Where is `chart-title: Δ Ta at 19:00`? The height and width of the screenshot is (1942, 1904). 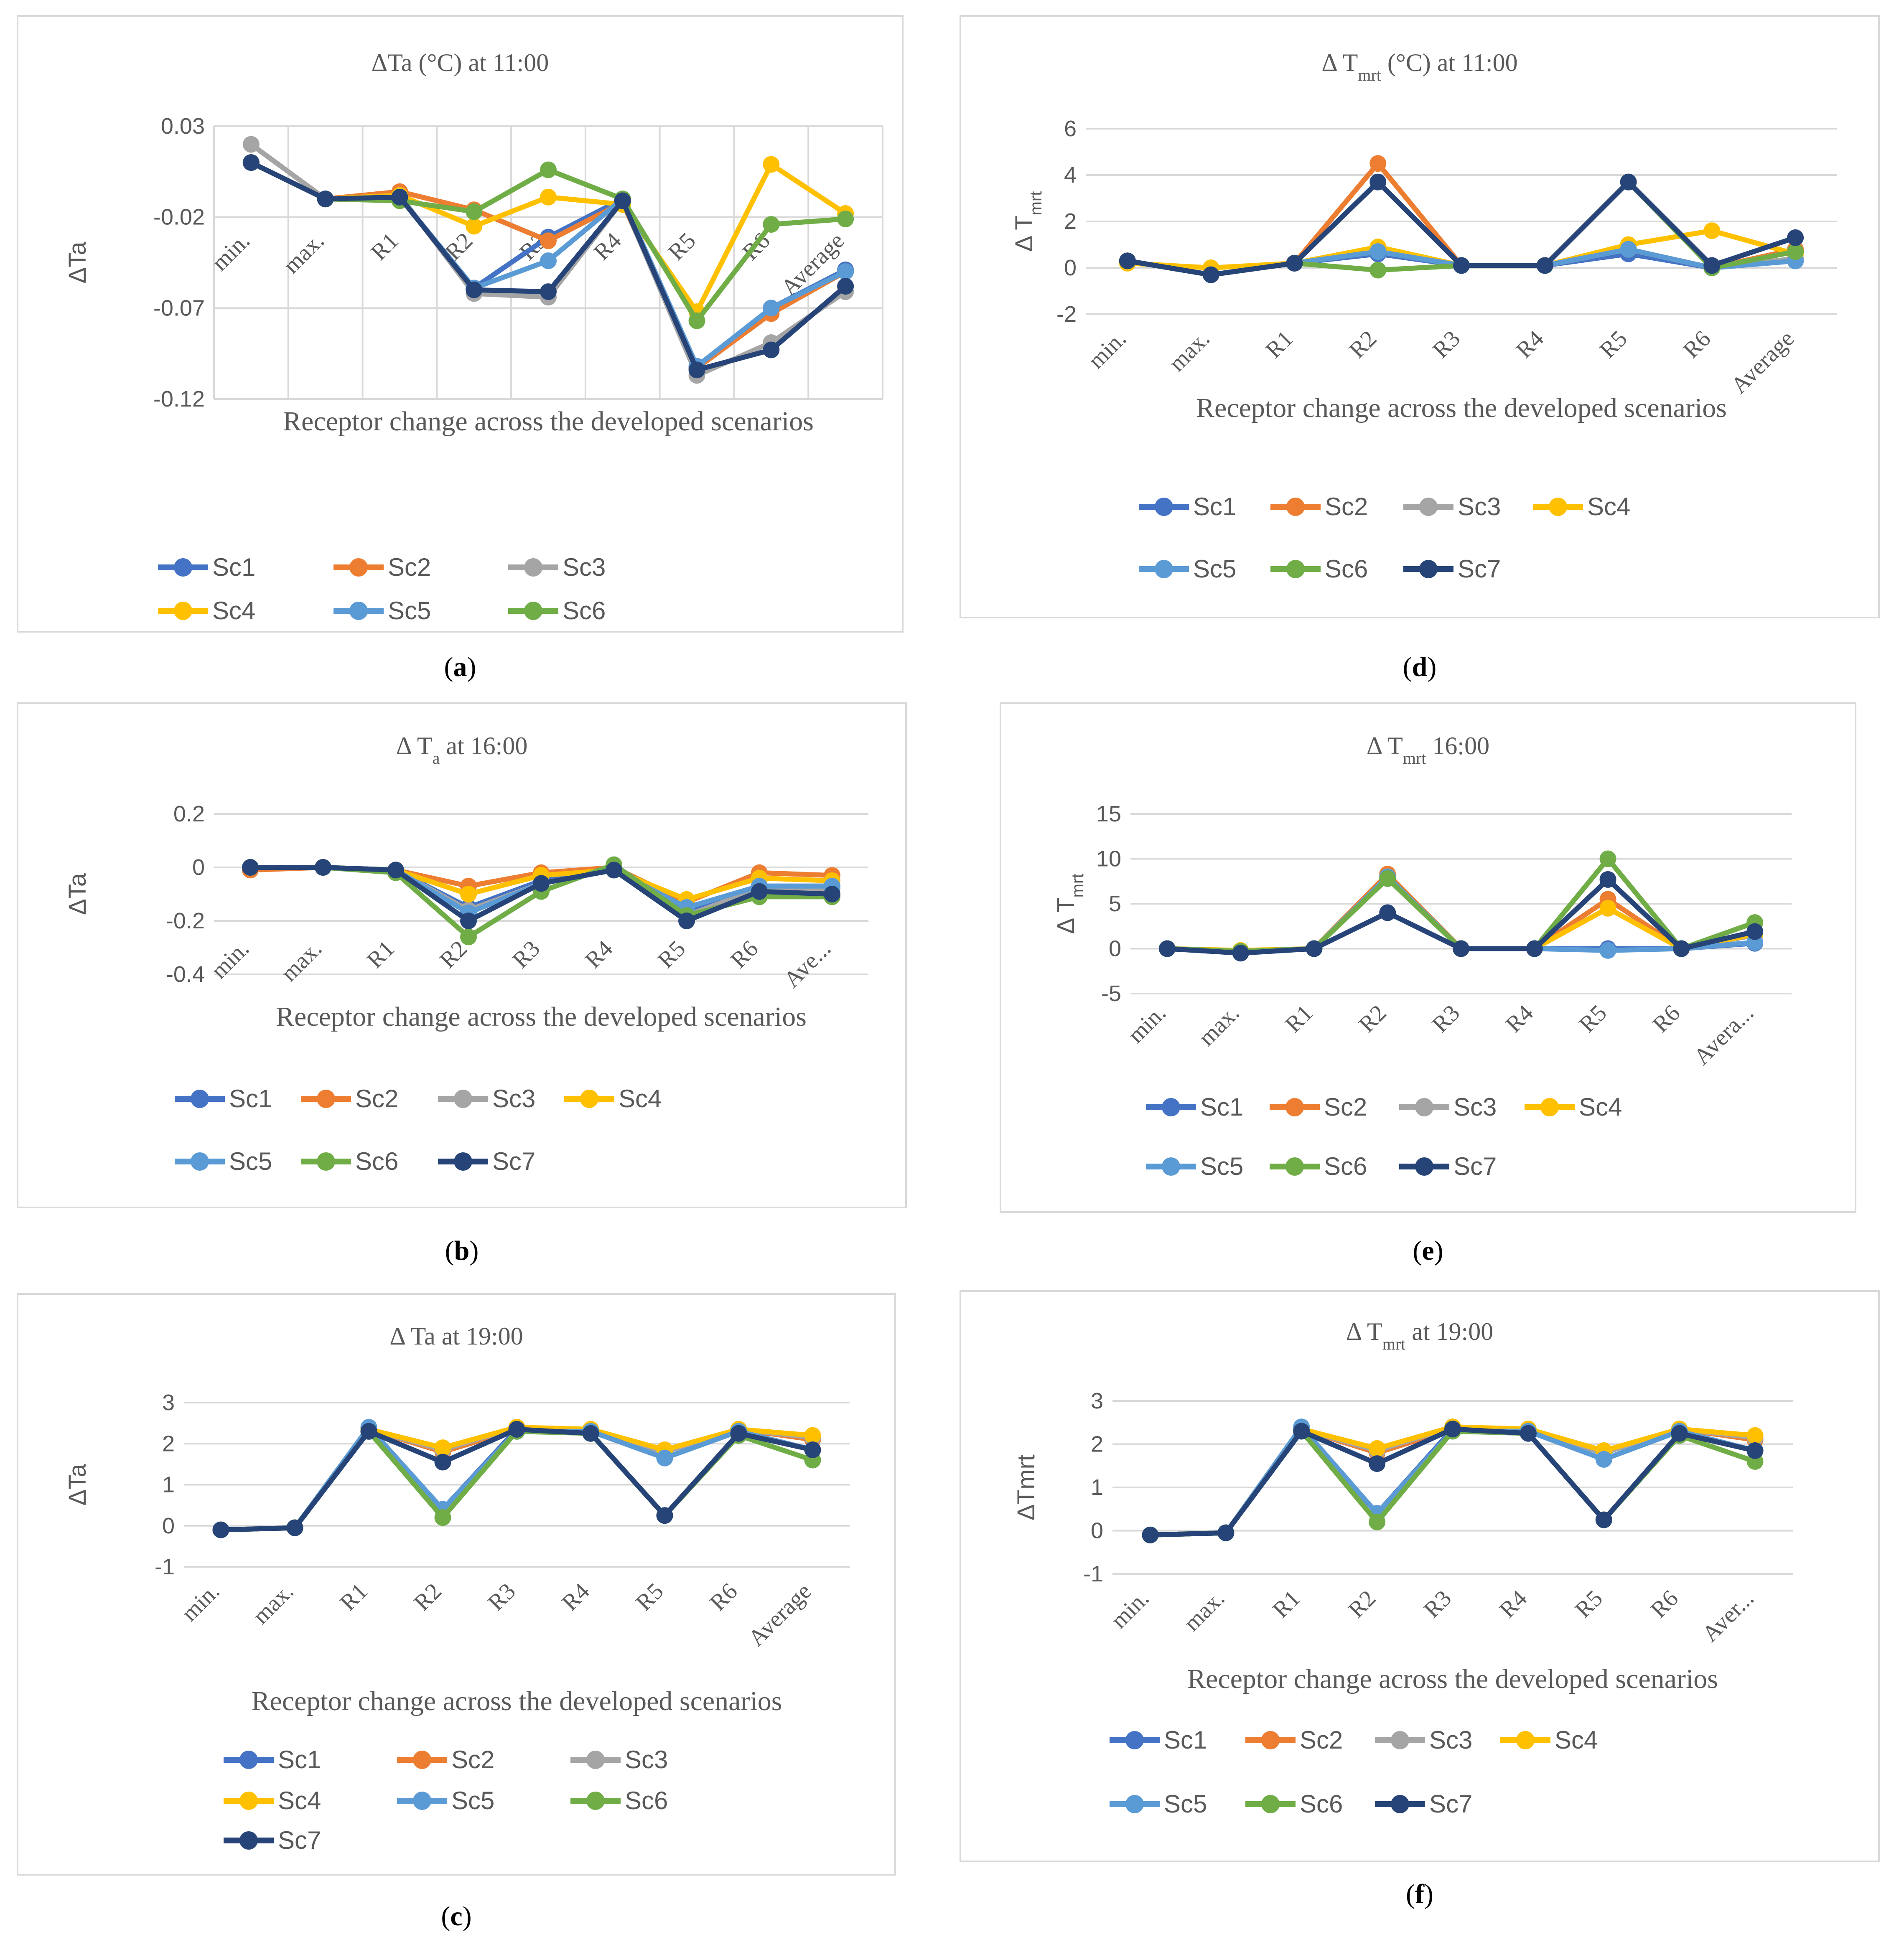
chart-title: Δ Ta at 19:00 is located at coordinates (456, 1336).